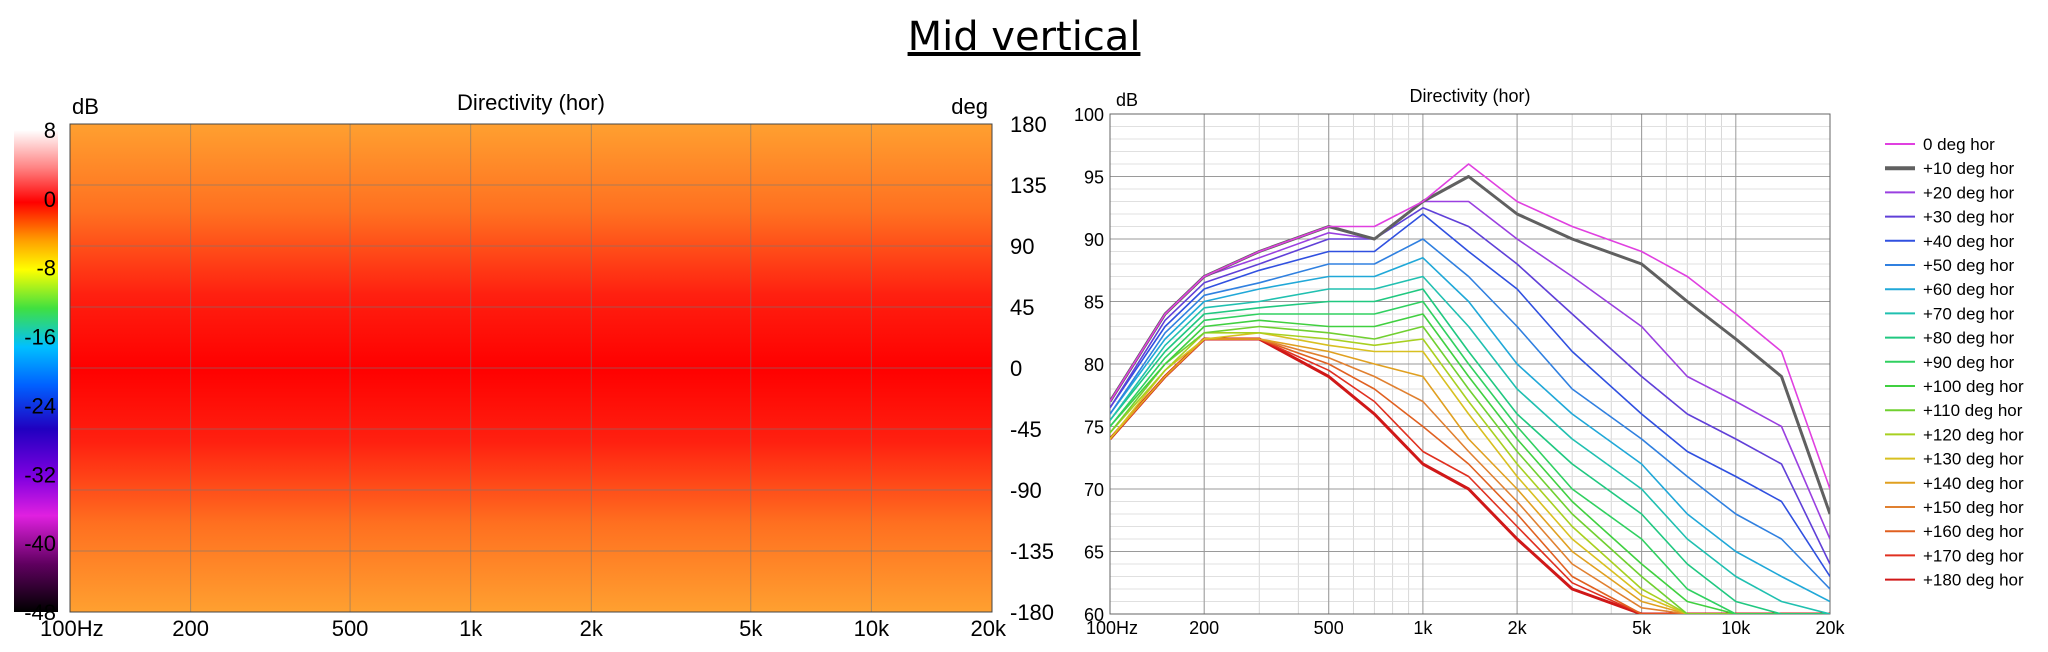 This screenshot has height=652, width=2048. What do you see at coordinates (1969, 168) in the screenshot?
I see `legend-label: +10 deg hor` at bounding box center [1969, 168].